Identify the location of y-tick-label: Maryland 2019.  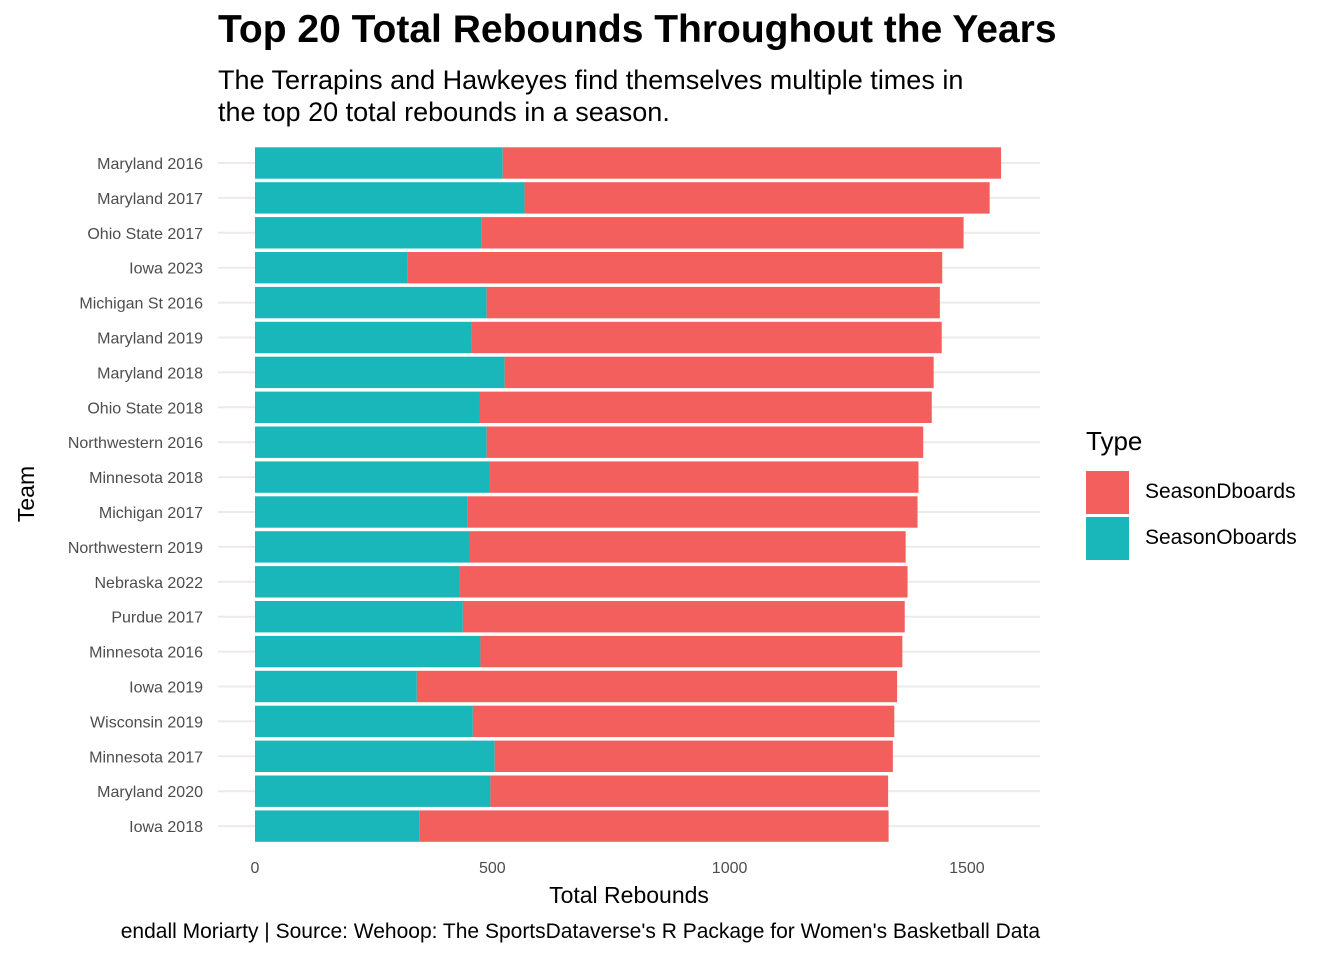
(150, 339).